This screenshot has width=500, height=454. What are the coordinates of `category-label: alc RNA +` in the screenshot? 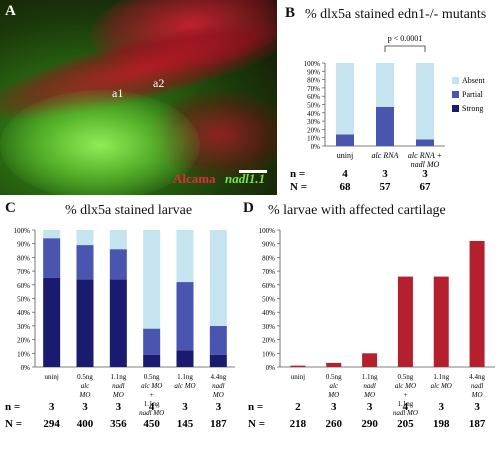 It's located at (425, 155).